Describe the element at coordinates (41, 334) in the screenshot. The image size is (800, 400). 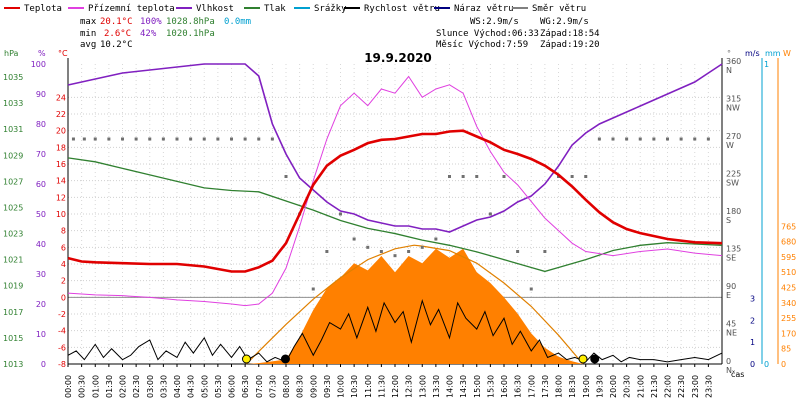
I see `tick-label-humidity: 10` at that location.